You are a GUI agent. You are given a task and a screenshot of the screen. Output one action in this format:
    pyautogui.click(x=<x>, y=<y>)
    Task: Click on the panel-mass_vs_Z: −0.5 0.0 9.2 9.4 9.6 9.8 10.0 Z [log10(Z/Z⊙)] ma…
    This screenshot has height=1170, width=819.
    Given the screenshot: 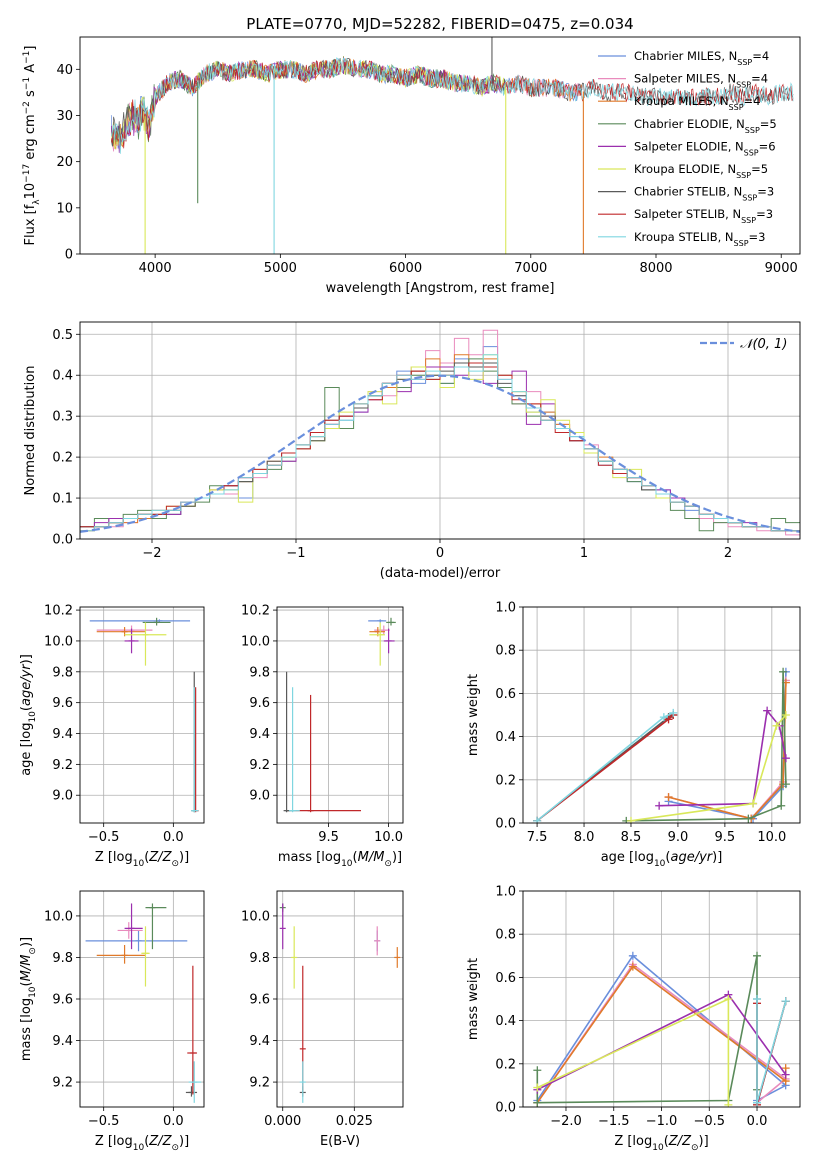 What is the action you would take?
    pyautogui.click(x=112, y=1021)
    